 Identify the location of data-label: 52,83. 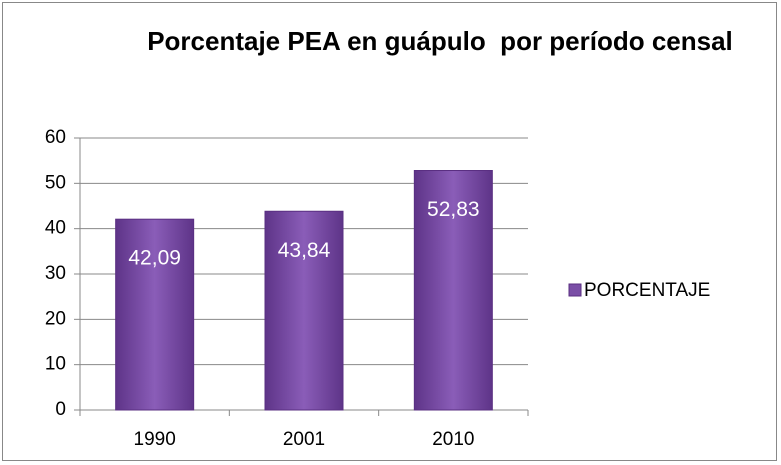
(453, 209).